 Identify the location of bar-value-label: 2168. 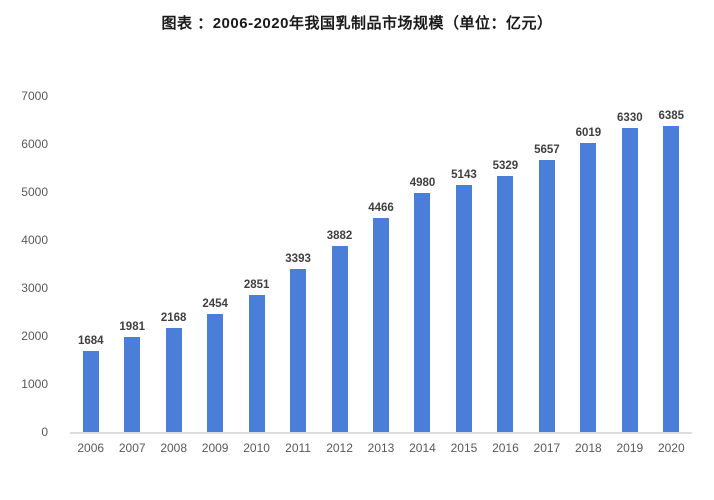
(173, 317).